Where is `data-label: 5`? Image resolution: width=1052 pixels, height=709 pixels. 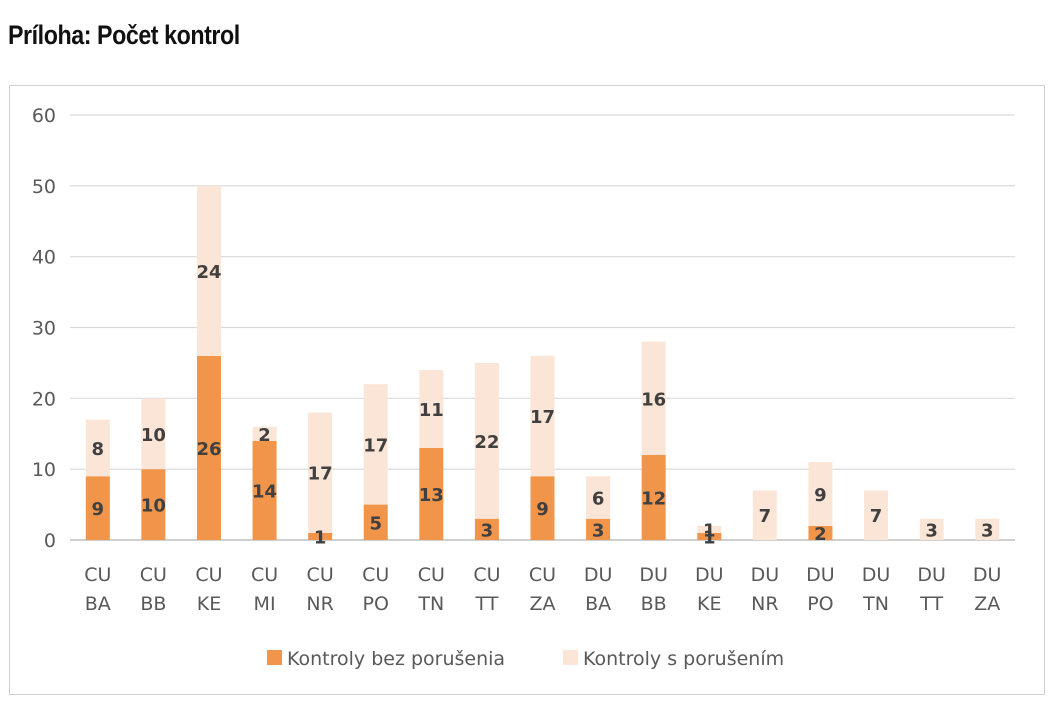 data-label: 5 is located at coordinates (375, 523).